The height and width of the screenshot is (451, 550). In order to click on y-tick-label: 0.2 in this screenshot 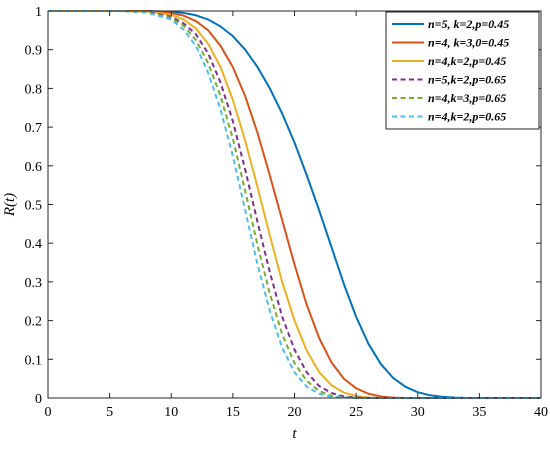, I will do `click(34, 322)`.